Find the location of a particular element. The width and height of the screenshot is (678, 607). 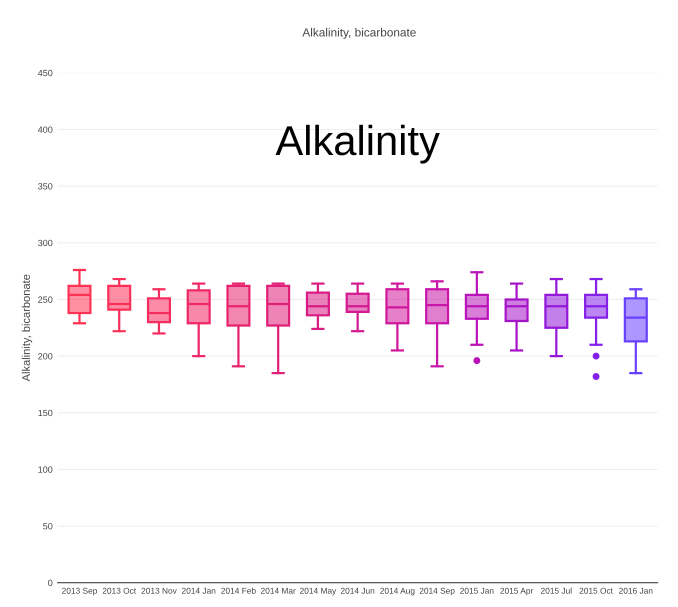

x-tick-label: 2014 Mar is located at coordinates (278, 591).